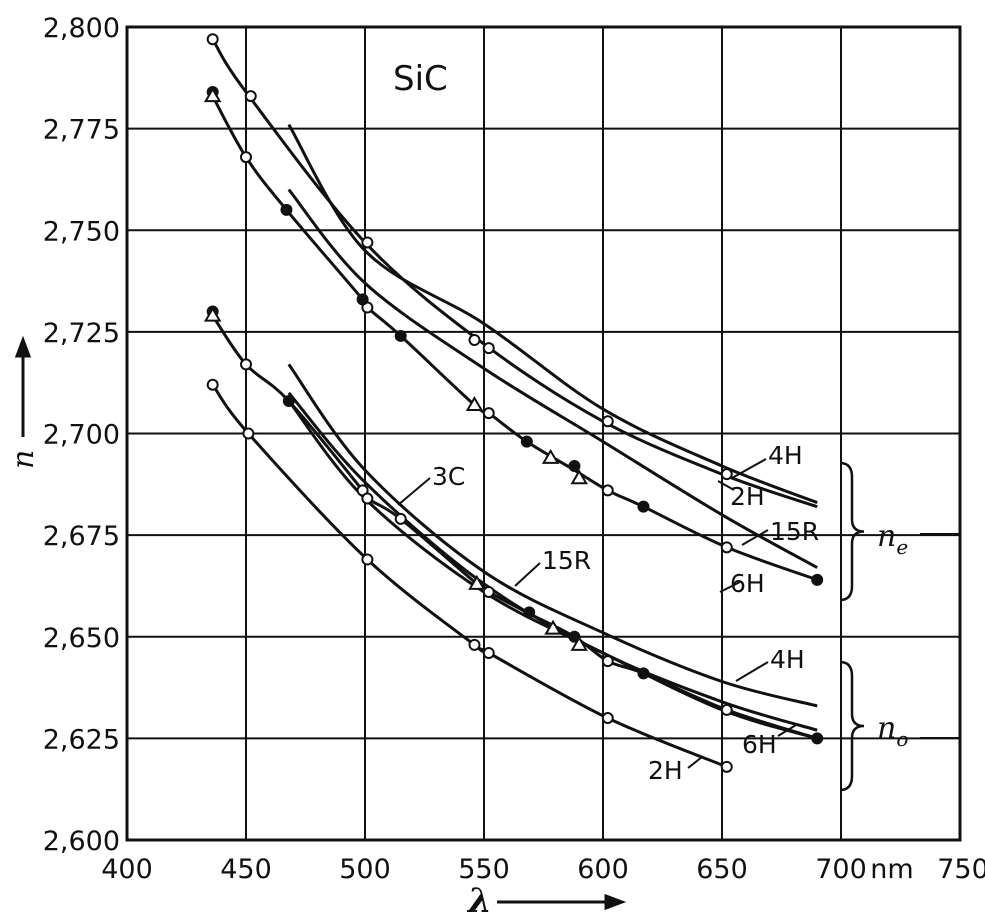 The height and width of the screenshot is (918, 985). Describe the element at coordinates (81, 536) in the screenshot. I see `y-tick-label: 2,675` at that location.